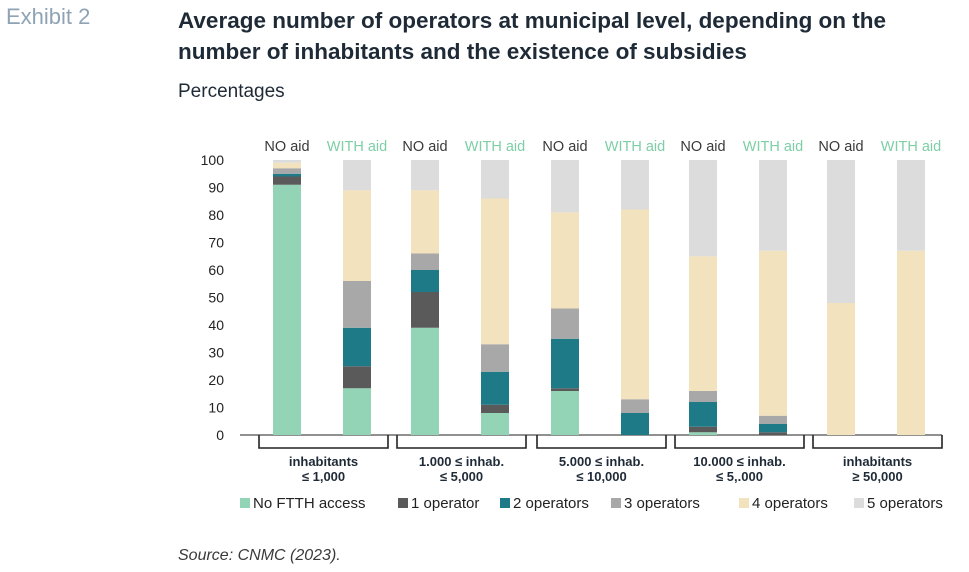  I want to click on y-tick-label: 70, so click(216, 243).